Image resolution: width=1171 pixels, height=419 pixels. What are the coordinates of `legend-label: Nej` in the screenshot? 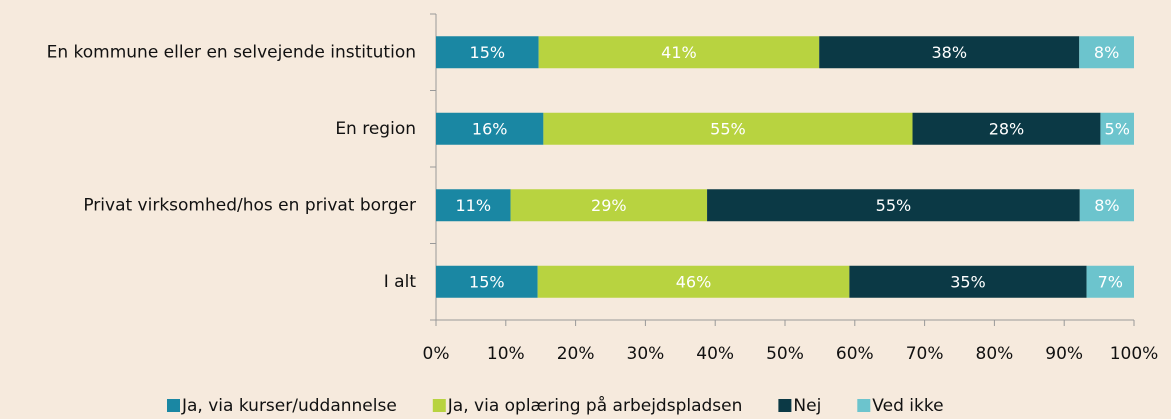 It's located at (807, 406).